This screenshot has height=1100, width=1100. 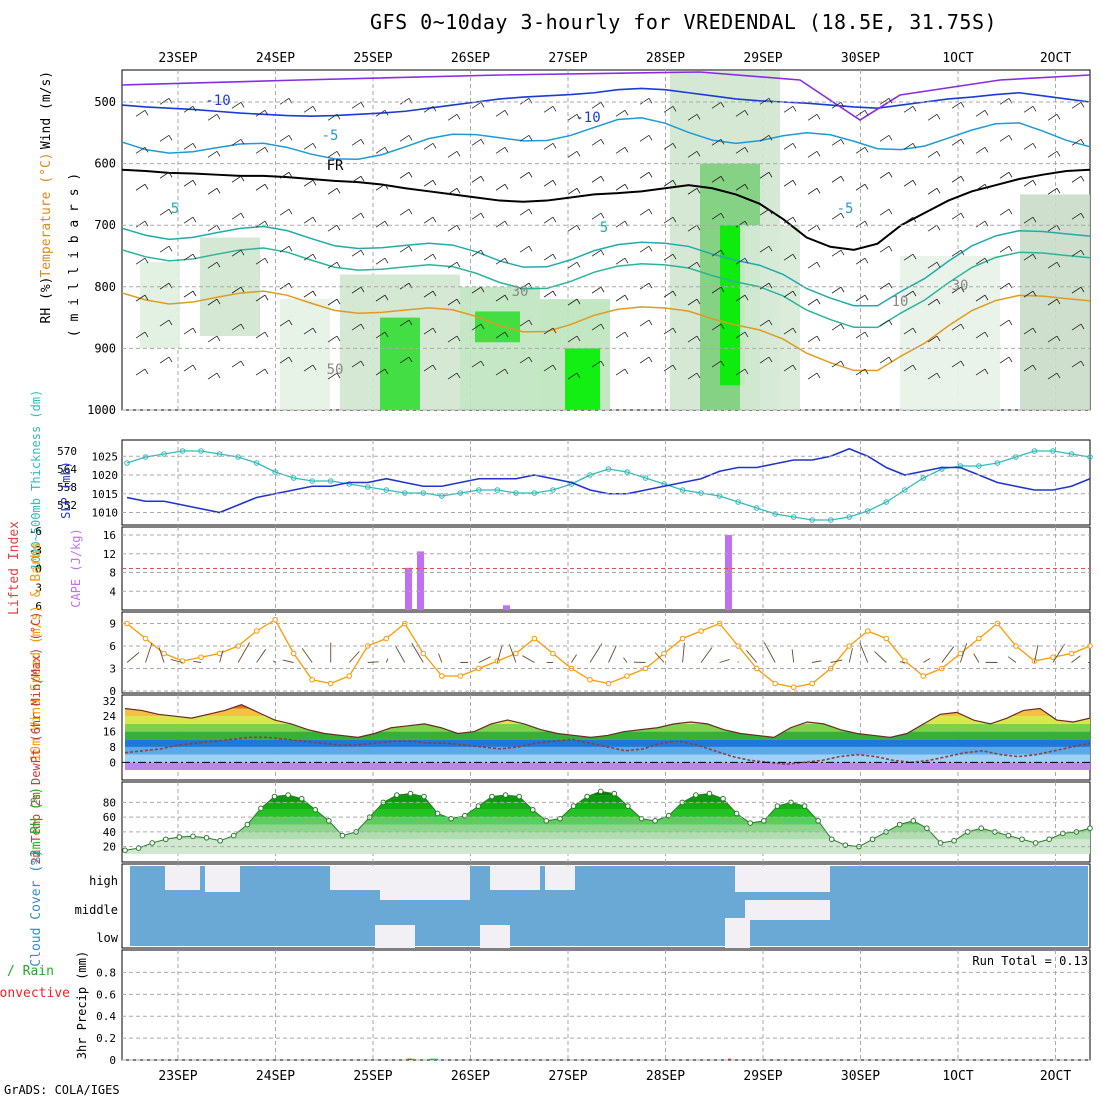 I want to click on thickness-tick-label: 570, so click(x=67, y=451).